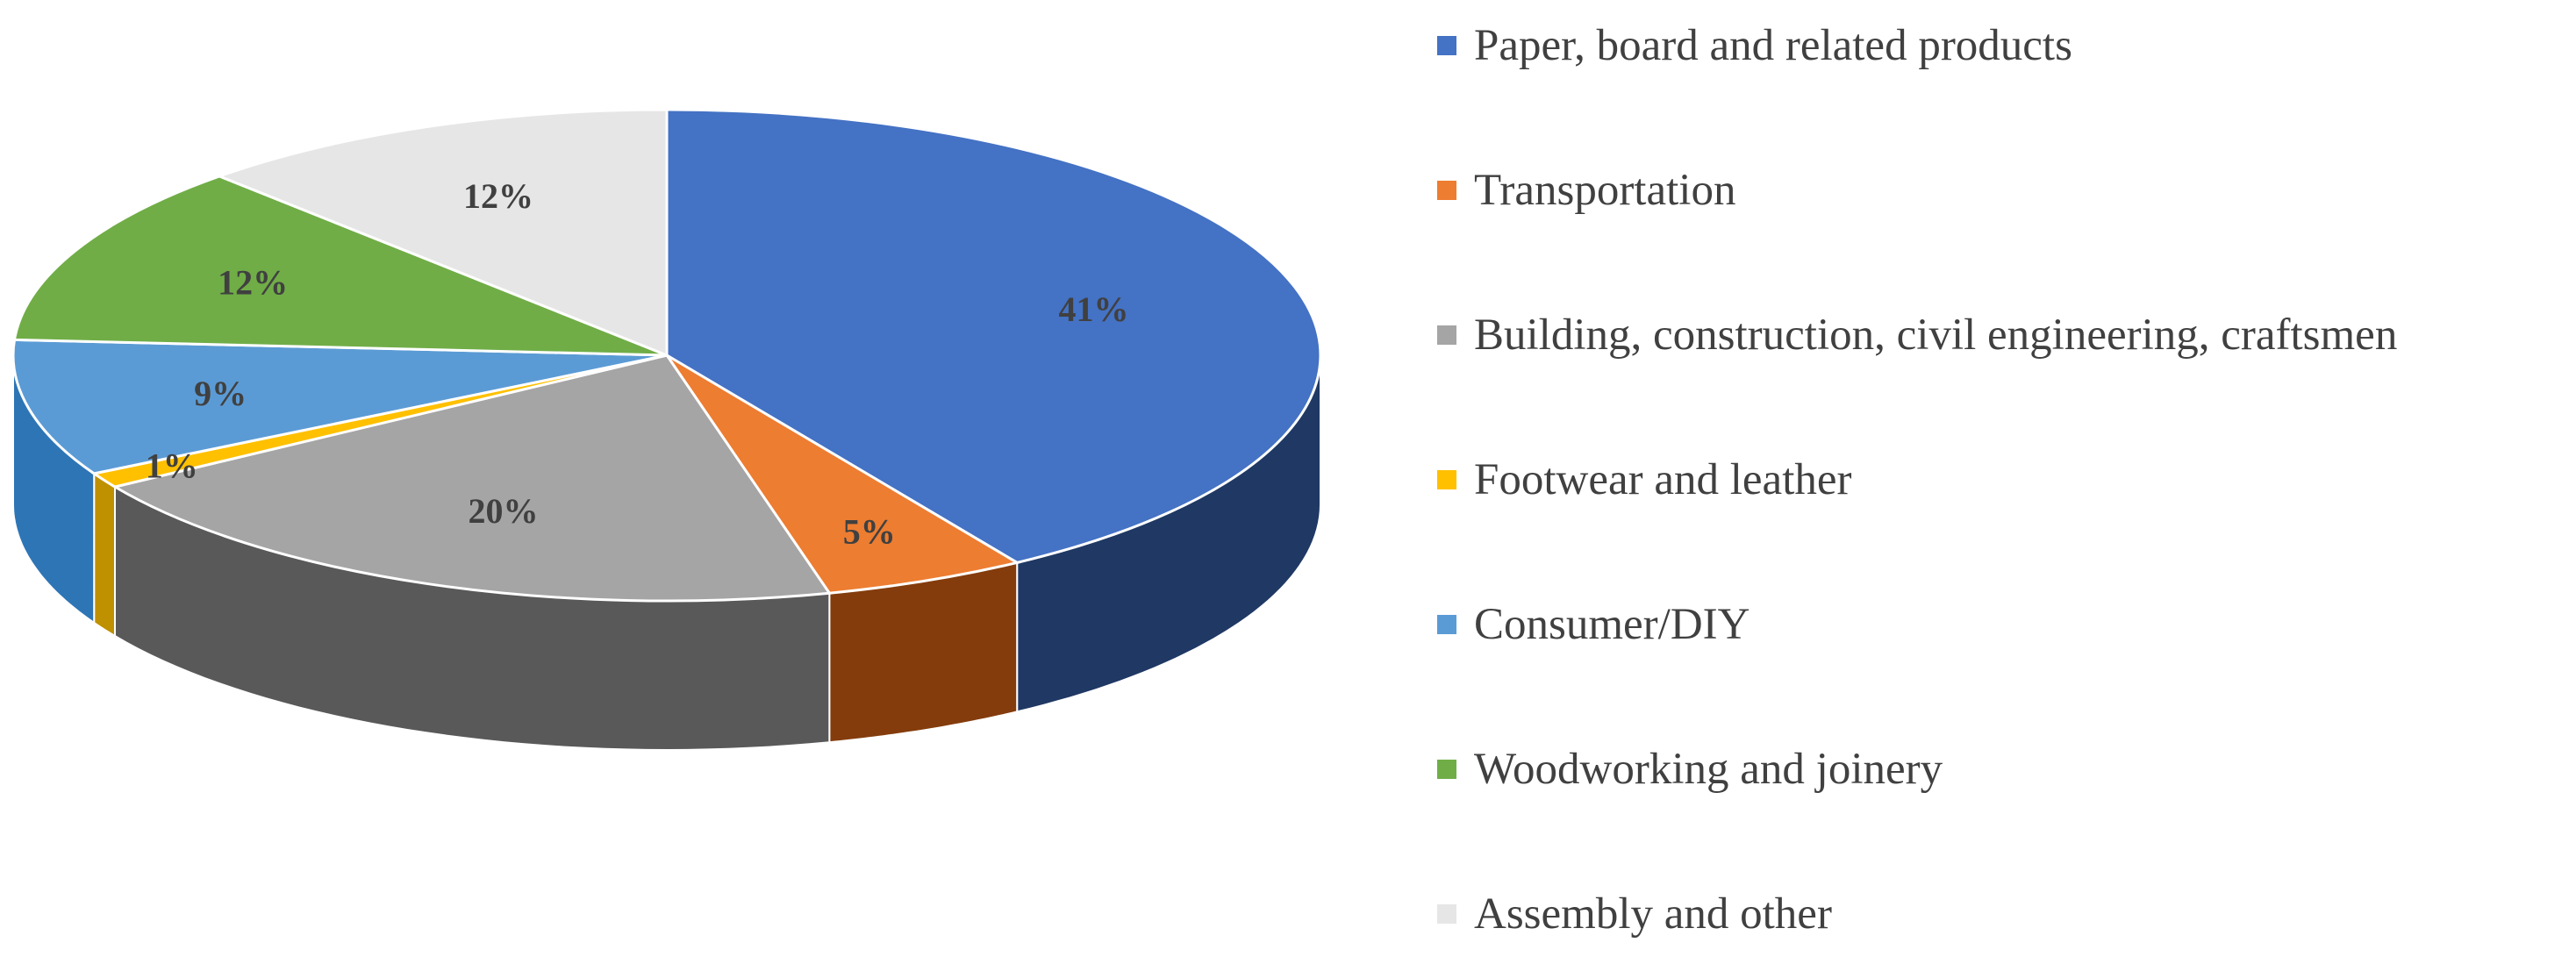  Describe the element at coordinates (1605, 190) in the screenshot. I see `legend-label: Transportation` at that location.